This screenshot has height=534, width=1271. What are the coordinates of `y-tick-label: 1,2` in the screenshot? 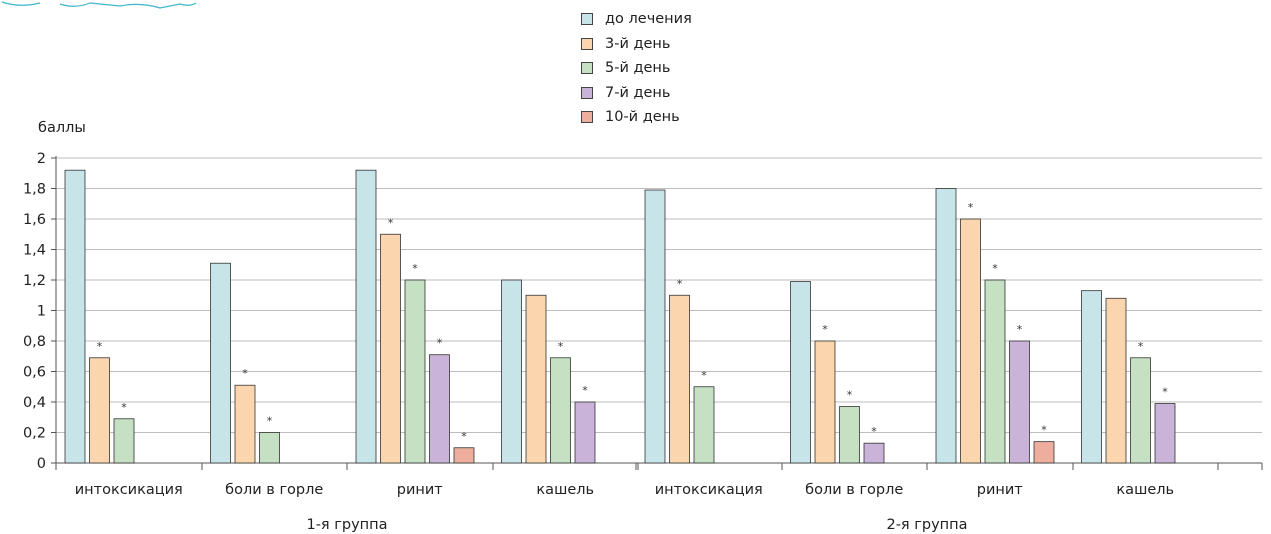 It's located at (34, 281).